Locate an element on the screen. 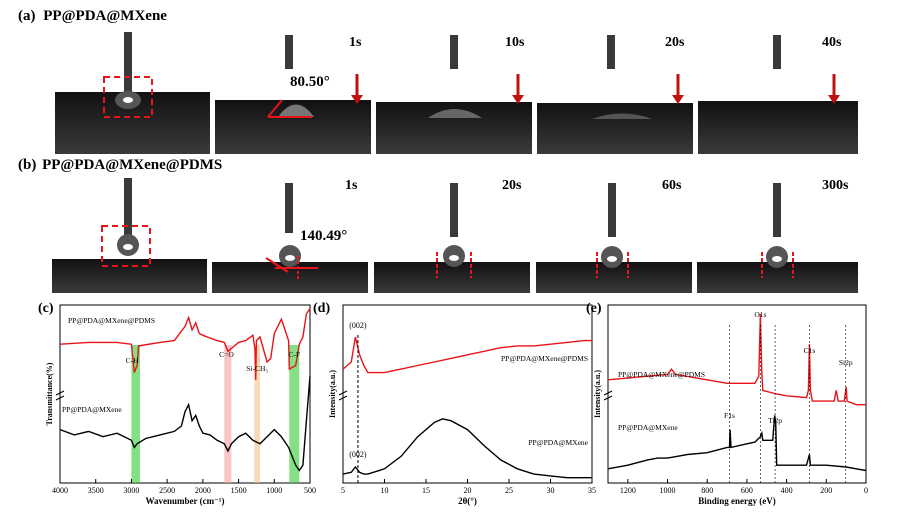  row-a-title: PP@PDA@MXene is located at coordinates (105, 16).